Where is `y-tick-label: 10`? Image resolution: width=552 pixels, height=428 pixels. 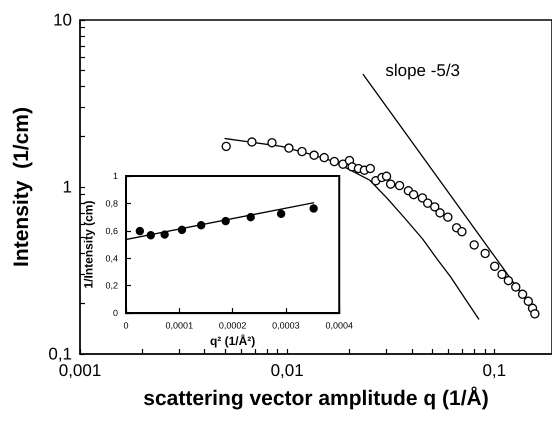 y-tick-label: 10 is located at coordinates (62, 20).